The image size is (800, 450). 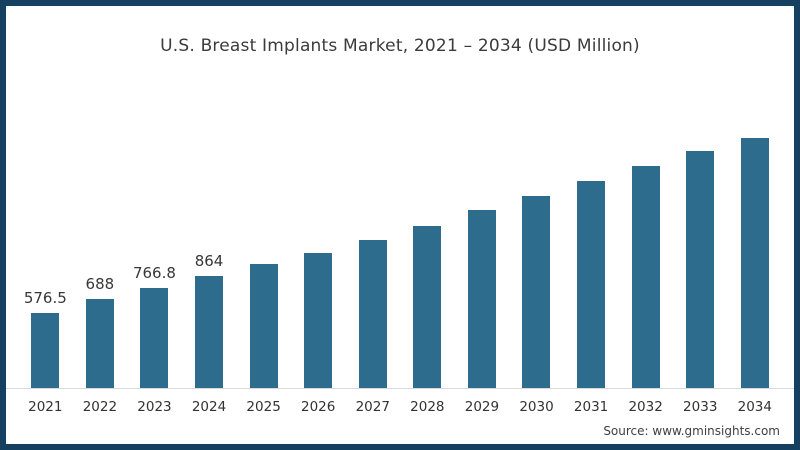 I want to click on bar-column-2028, so click(x=427, y=304).